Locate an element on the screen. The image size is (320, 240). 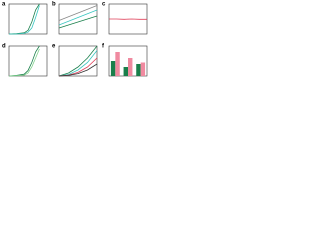
figure: a b c d e f is located at coordinates (75, 39).